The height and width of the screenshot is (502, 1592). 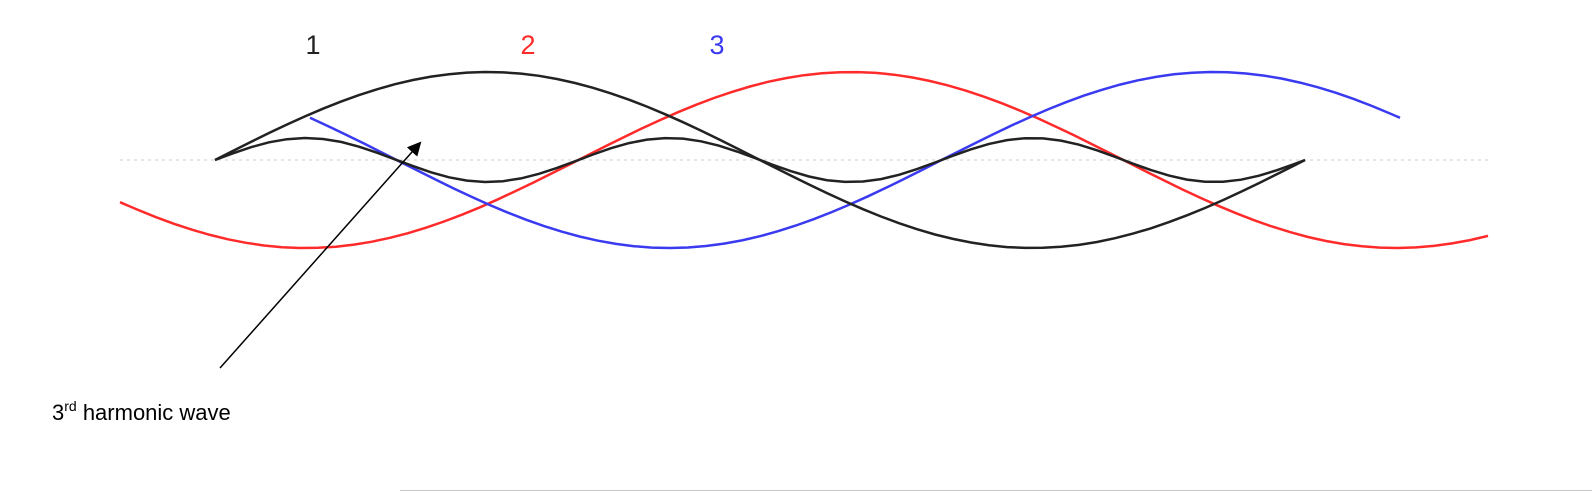 What do you see at coordinates (716, 45) in the screenshot?
I see `phase-3-label: 3` at bounding box center [716, 45].